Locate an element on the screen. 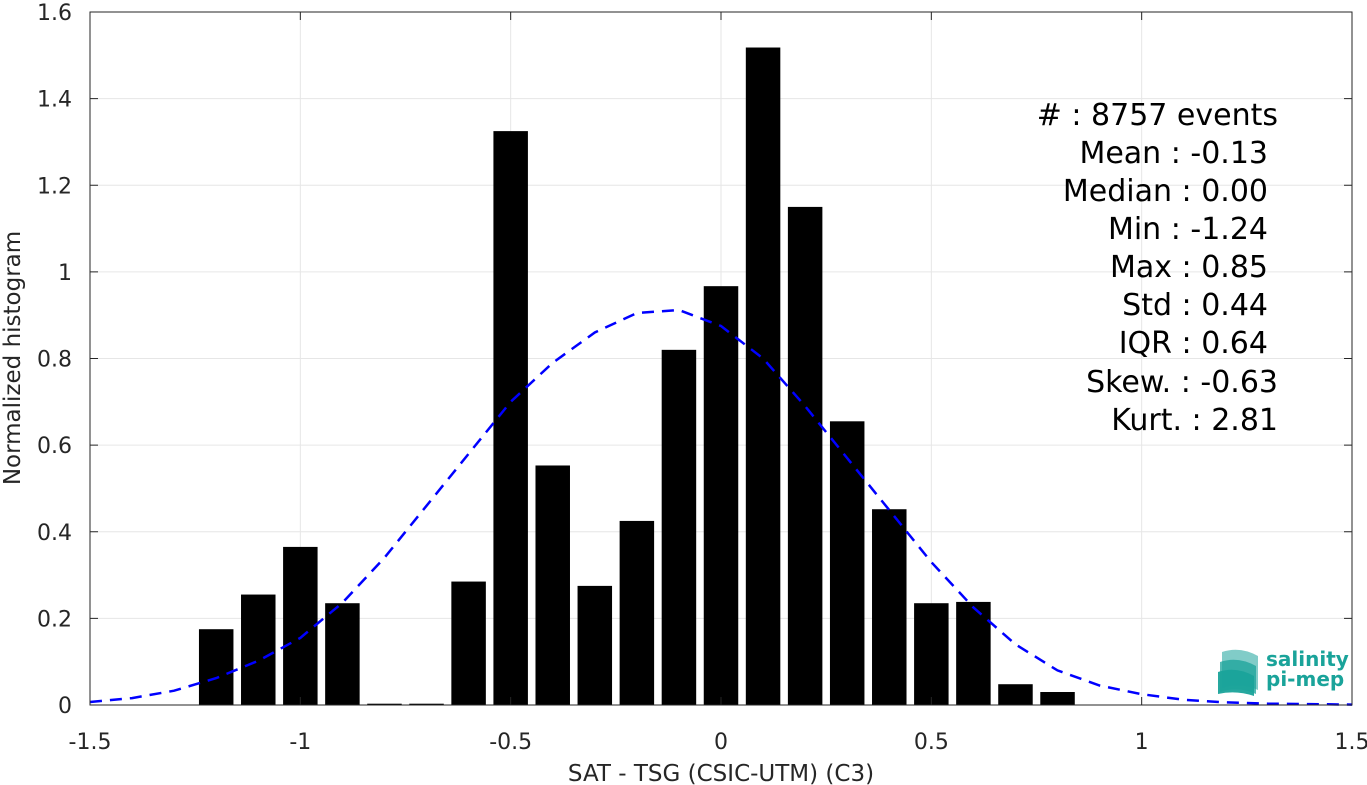  stat-median: Median : 0.00 is located at coordinates (1165, 191).